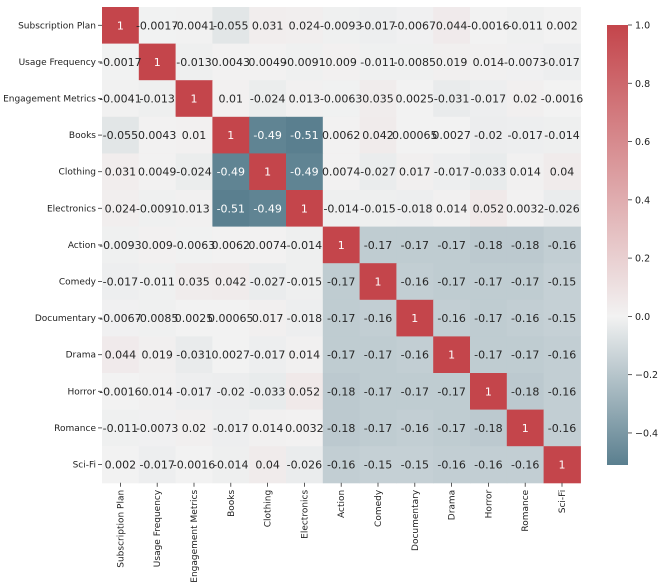  Describe the element at coordinates (268, 25) in the screenshot. I see `cell-value-label: 0.031` at that location.